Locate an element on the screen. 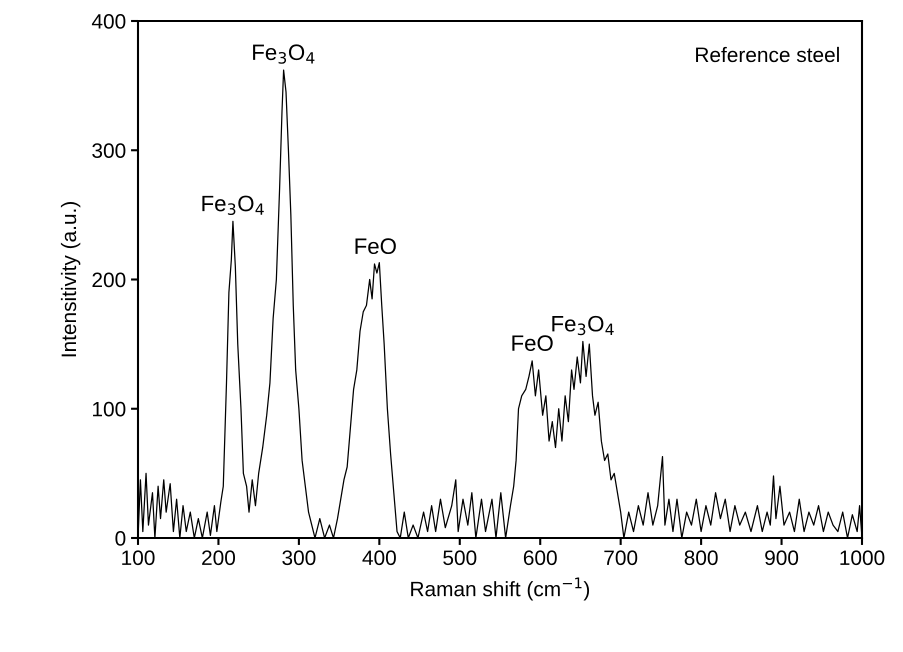 The height and width of the screenshot is (652, 903). y-tick-label: 0 is located at coordinates (120, 538).